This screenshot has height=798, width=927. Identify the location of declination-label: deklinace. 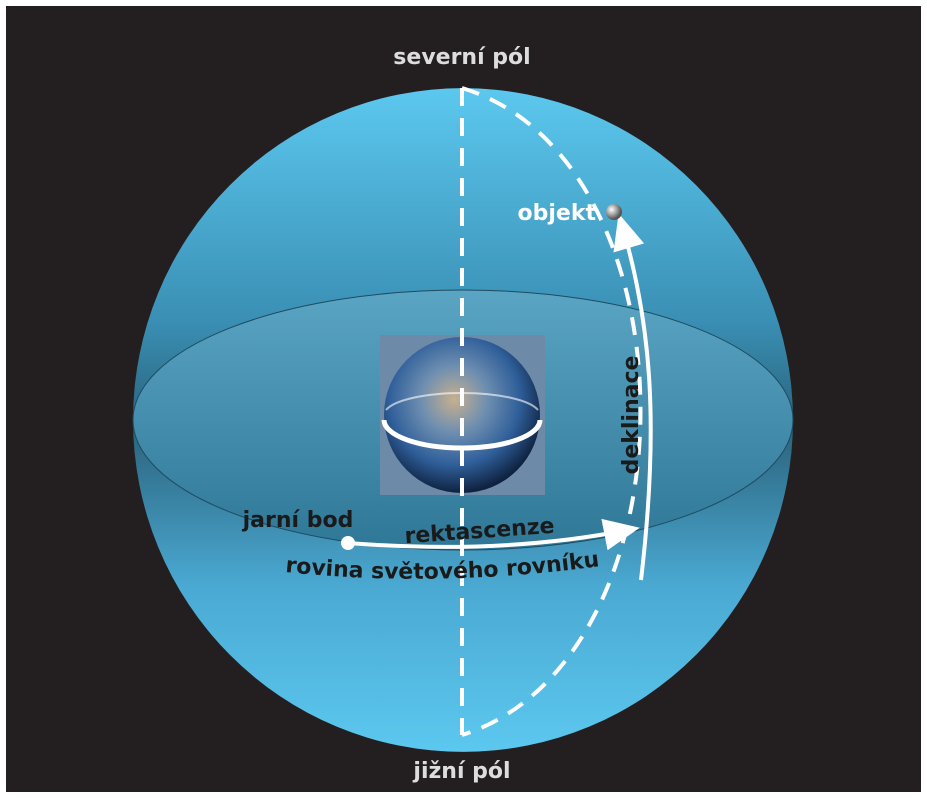
(631, 415).